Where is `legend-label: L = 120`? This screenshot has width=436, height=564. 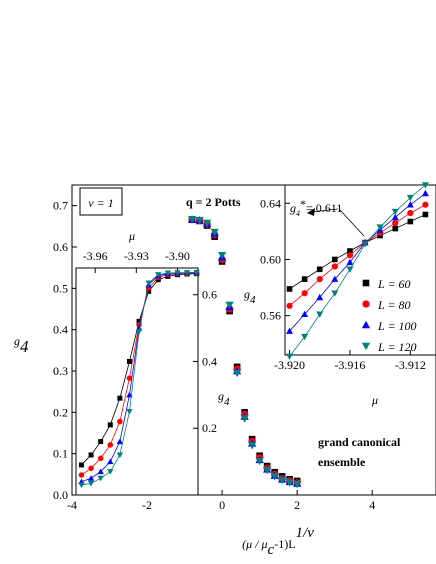
legend-label: L = 120 is located at coordinates (397, 347).